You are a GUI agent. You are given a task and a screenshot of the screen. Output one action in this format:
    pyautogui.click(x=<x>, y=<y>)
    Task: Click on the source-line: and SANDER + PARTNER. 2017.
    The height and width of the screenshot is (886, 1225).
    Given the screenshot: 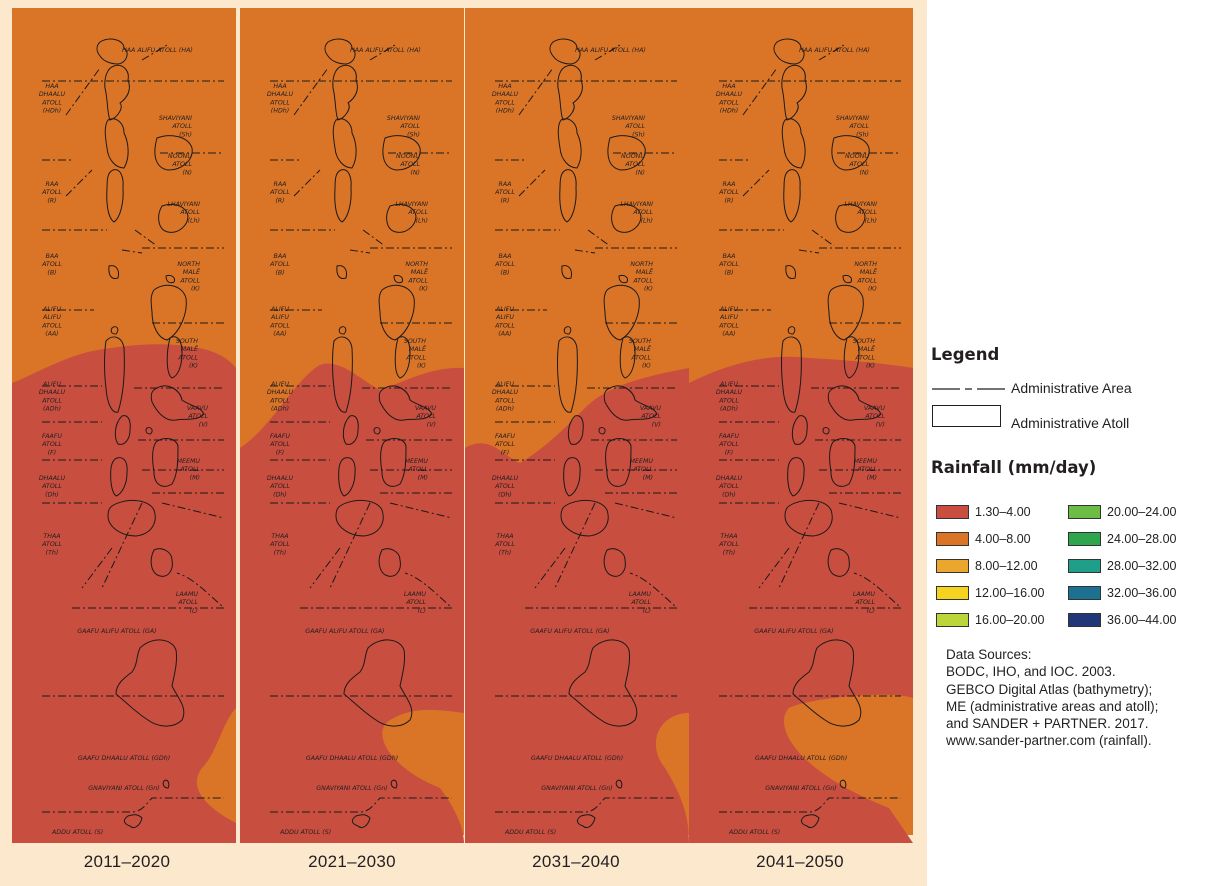 What is the action you would take?
    pyautogui.click(x=1047, y=724)
    